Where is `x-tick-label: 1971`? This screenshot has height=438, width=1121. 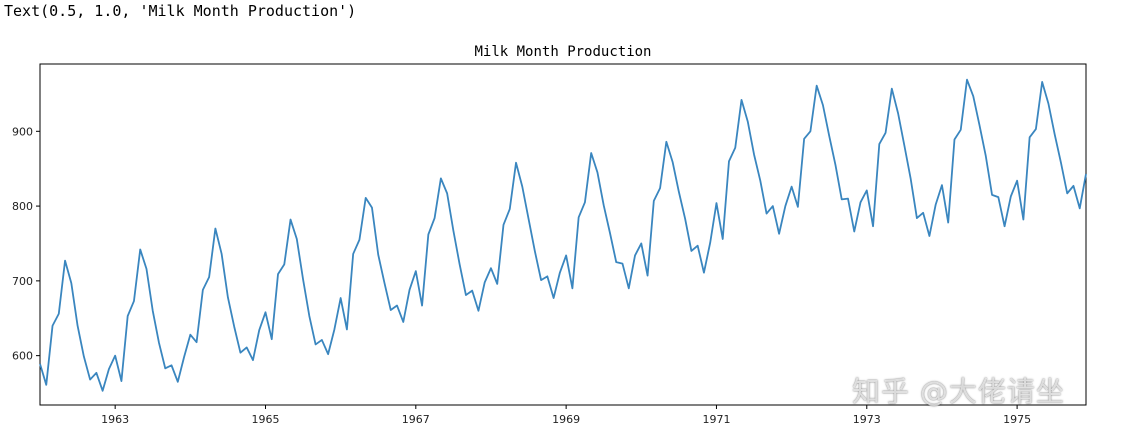
x-tick-label: 1971 is located at coordinates (716, 419).